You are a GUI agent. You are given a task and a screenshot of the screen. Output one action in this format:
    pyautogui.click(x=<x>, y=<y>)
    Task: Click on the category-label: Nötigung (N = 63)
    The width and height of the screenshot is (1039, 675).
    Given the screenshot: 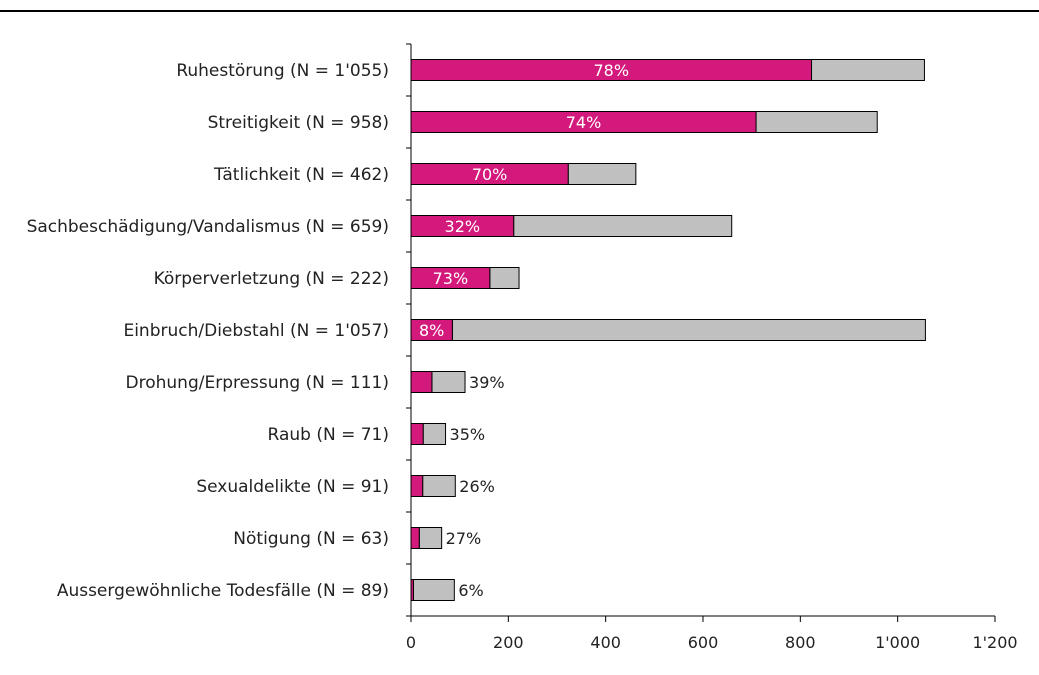 What is the action you would take?
    pyautogui.click(x=311, y=539)
    